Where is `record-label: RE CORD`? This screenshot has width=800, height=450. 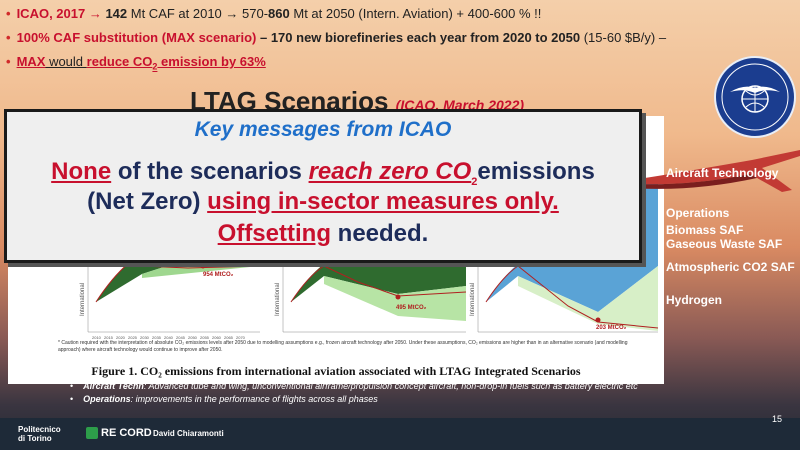
record-label: RE CORD is located at coordinates (126, 433).